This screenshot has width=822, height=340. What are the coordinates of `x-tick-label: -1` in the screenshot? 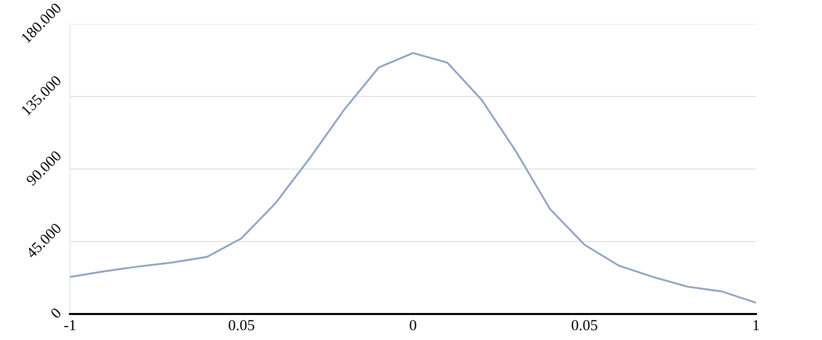 It's located at (70, 325).